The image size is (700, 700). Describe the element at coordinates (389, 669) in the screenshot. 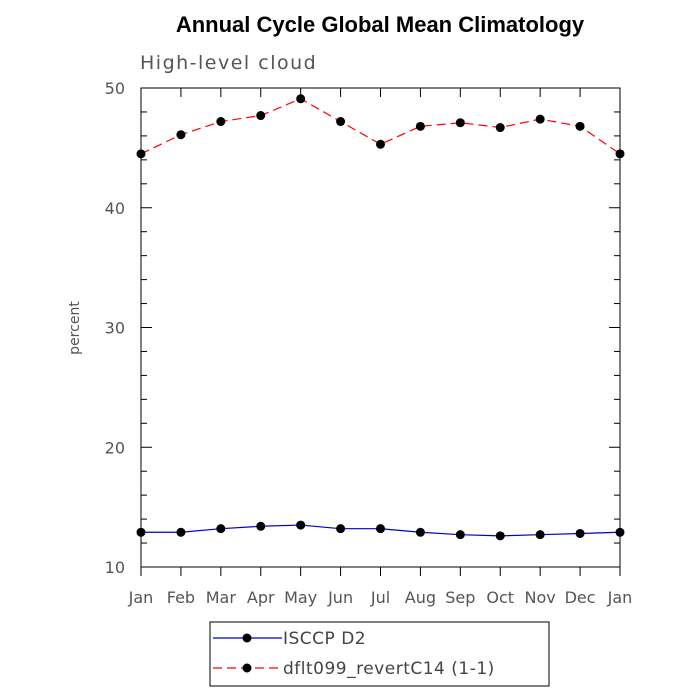

I see `legend-entry: dflt099_revertC14 (1-1)` at that location.